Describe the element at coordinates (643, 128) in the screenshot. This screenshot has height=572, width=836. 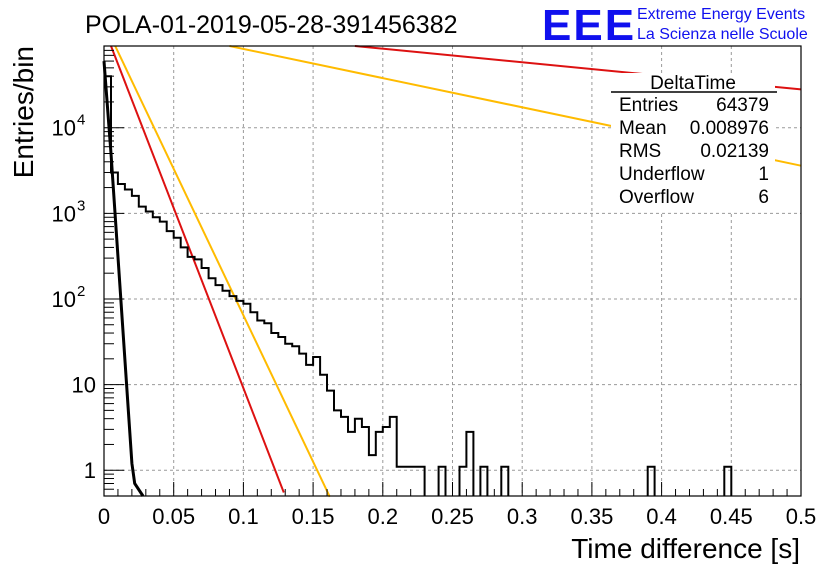
I see `stats-label: Mean` at that location.